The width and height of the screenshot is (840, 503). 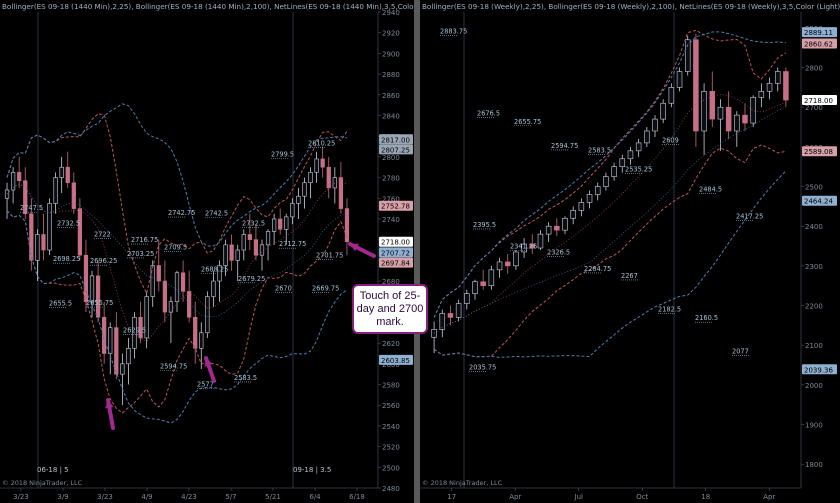 I want to click on price-annotation: 2341.25, so click(x=523, y=247).